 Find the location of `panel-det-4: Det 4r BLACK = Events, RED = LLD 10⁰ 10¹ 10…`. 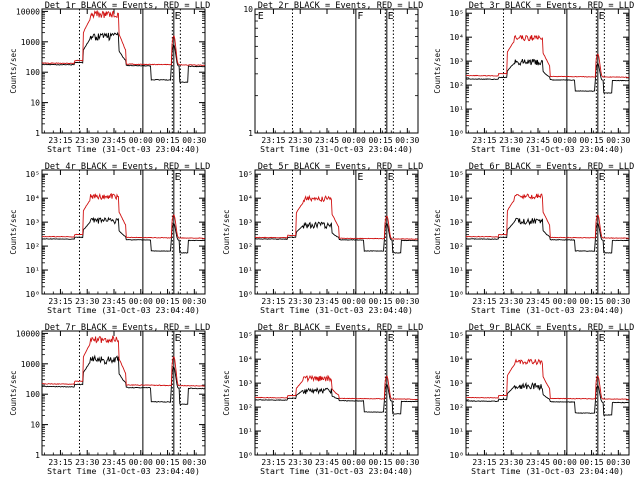

panel-det-4: Det 4r BLACK = Events, RED = LLD 10⁰ 10¹ 10… is located at coordinates (109, 238).